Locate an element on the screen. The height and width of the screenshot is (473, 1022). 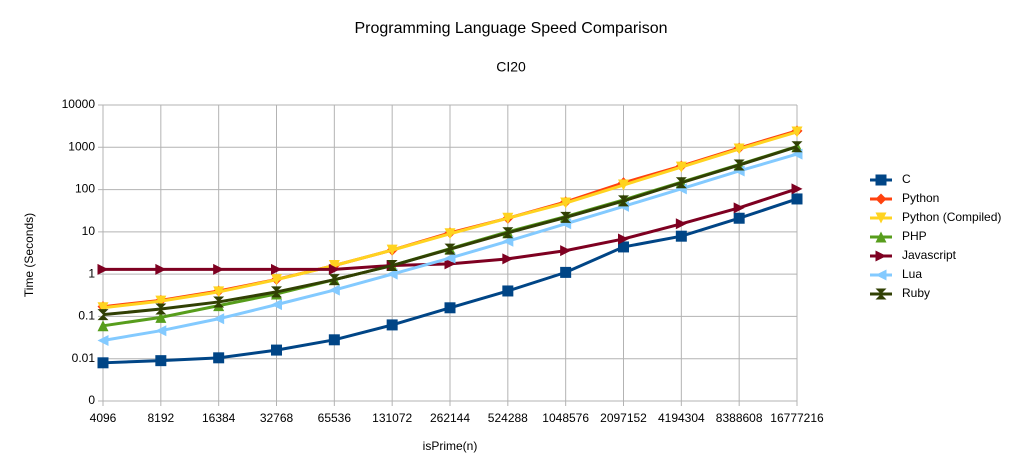
x-tick-label: 16384 is located at coordinates (219, 418).